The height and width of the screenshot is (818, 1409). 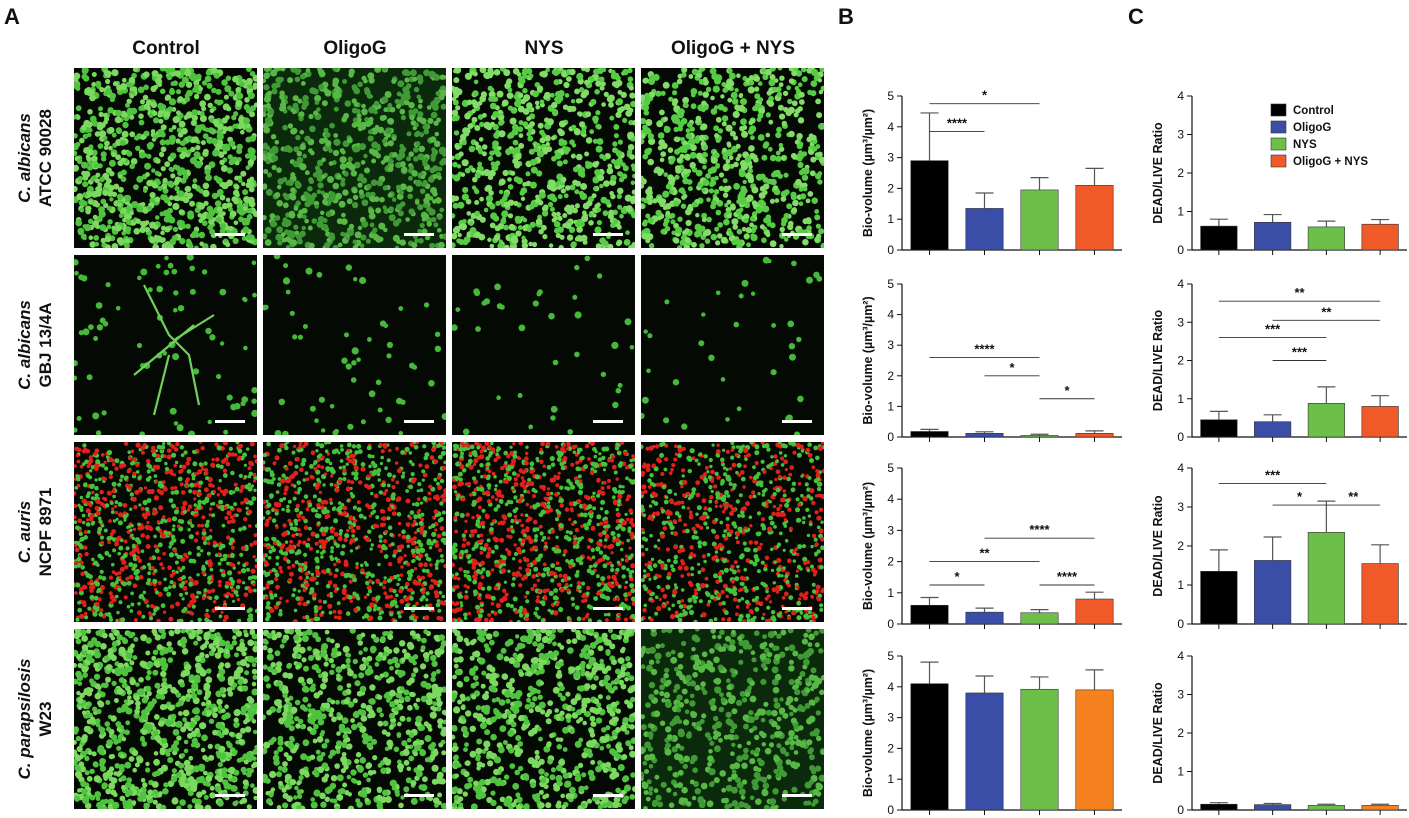 I want to click on y-tick-label-b3: 0, so click(x=890, y=624).